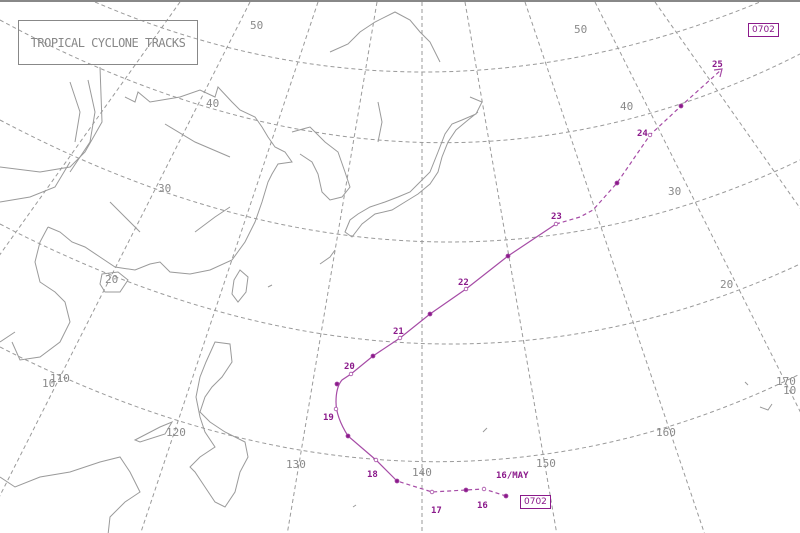 This screenshot has width=800, height=533. I want to click on track-label: 25, so click(717, 65).